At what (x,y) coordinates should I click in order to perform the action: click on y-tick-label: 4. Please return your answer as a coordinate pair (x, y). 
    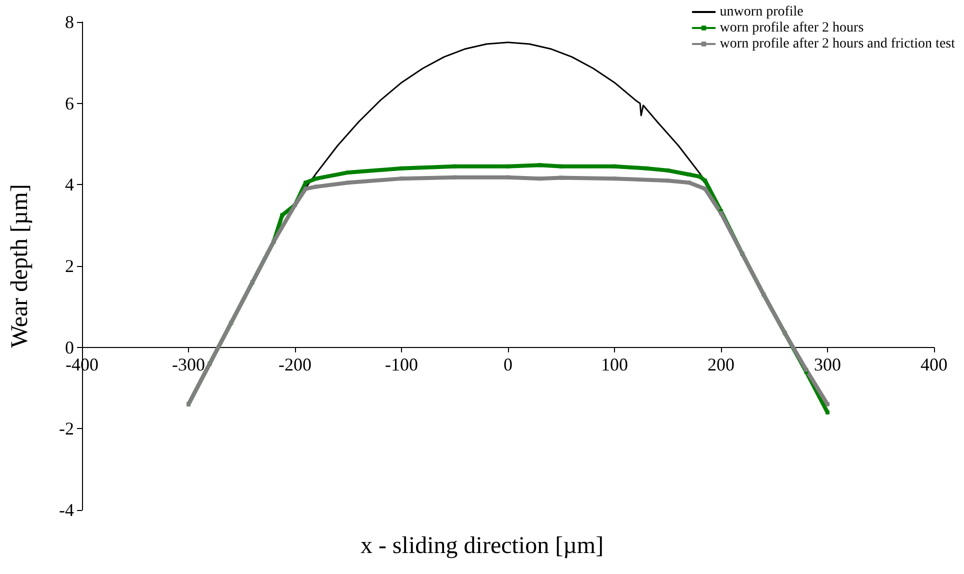
    Looking at the image, I should click on (69, 184).